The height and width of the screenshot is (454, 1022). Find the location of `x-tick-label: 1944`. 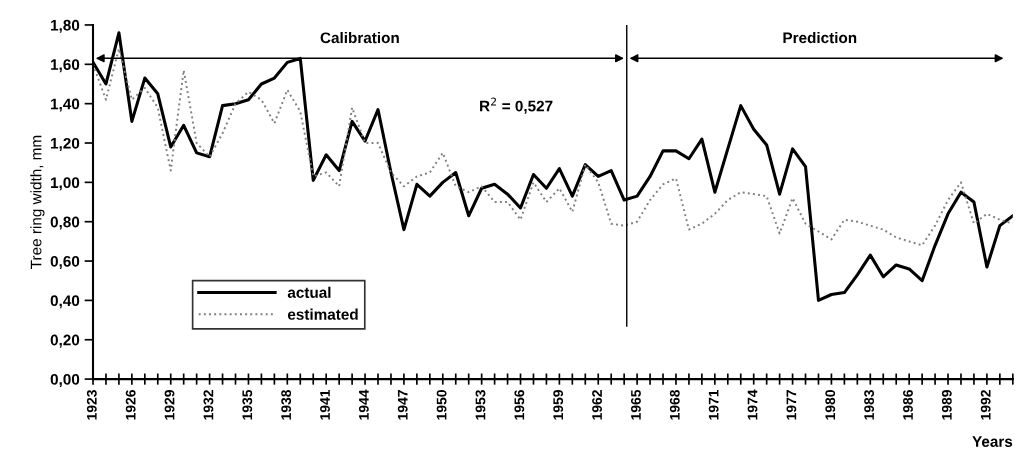

x-tick-label: 1944 is located at coordinates (363, 404).